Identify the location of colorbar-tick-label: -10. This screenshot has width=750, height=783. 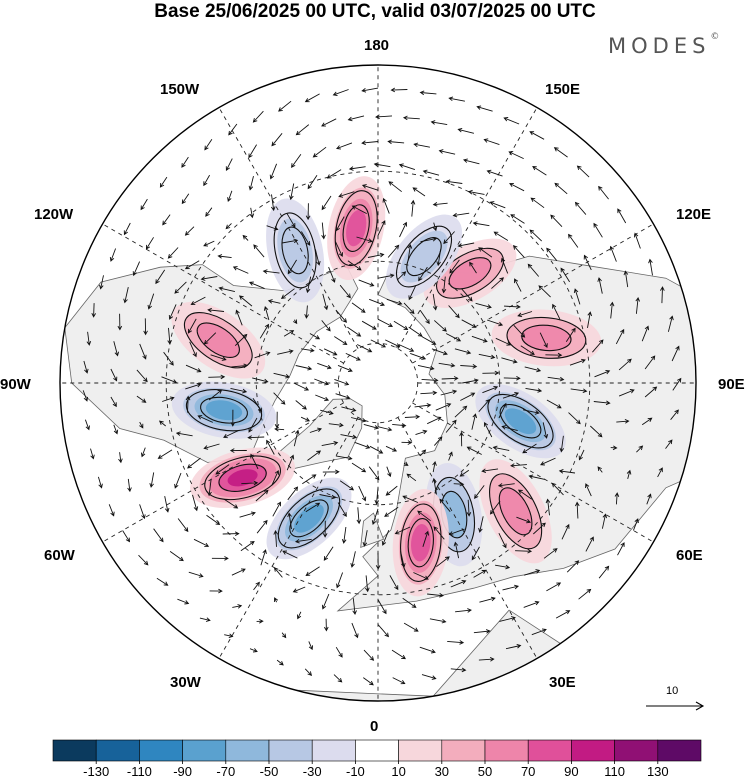
(355, 771).